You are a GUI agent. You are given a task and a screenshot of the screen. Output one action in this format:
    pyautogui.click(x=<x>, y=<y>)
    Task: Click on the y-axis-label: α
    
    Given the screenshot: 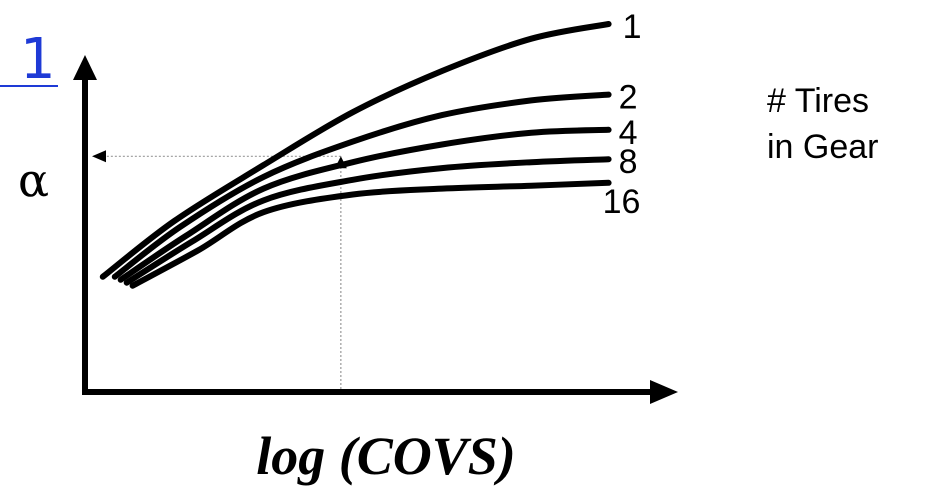 What is the action you would take?
    pyautogui.click(x=33, y=180)
    